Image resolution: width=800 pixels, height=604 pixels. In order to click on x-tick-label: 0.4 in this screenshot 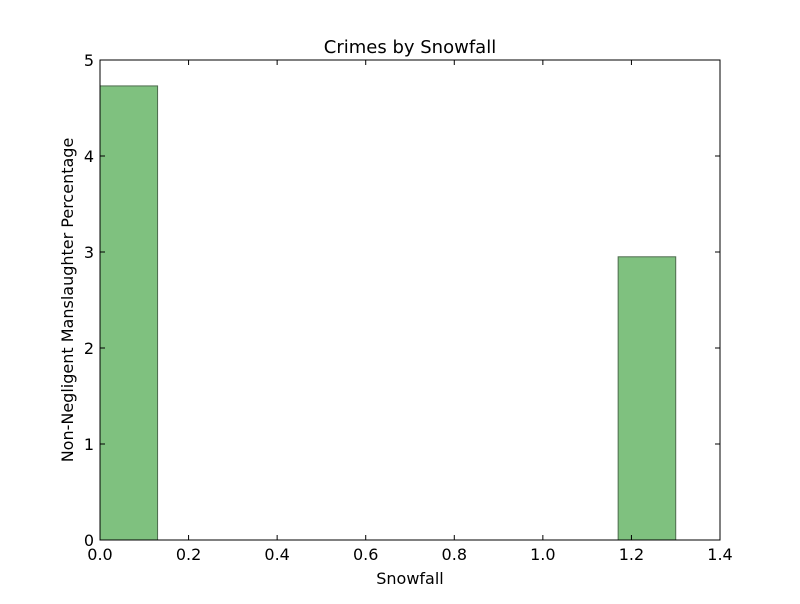, I will do `click(276, 554)`.